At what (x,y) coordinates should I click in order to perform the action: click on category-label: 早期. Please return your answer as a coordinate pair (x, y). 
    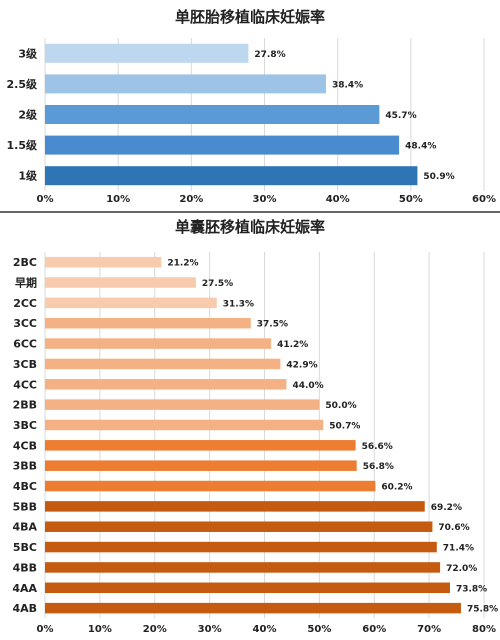
    Looking at the image, I should click on (26, 283).